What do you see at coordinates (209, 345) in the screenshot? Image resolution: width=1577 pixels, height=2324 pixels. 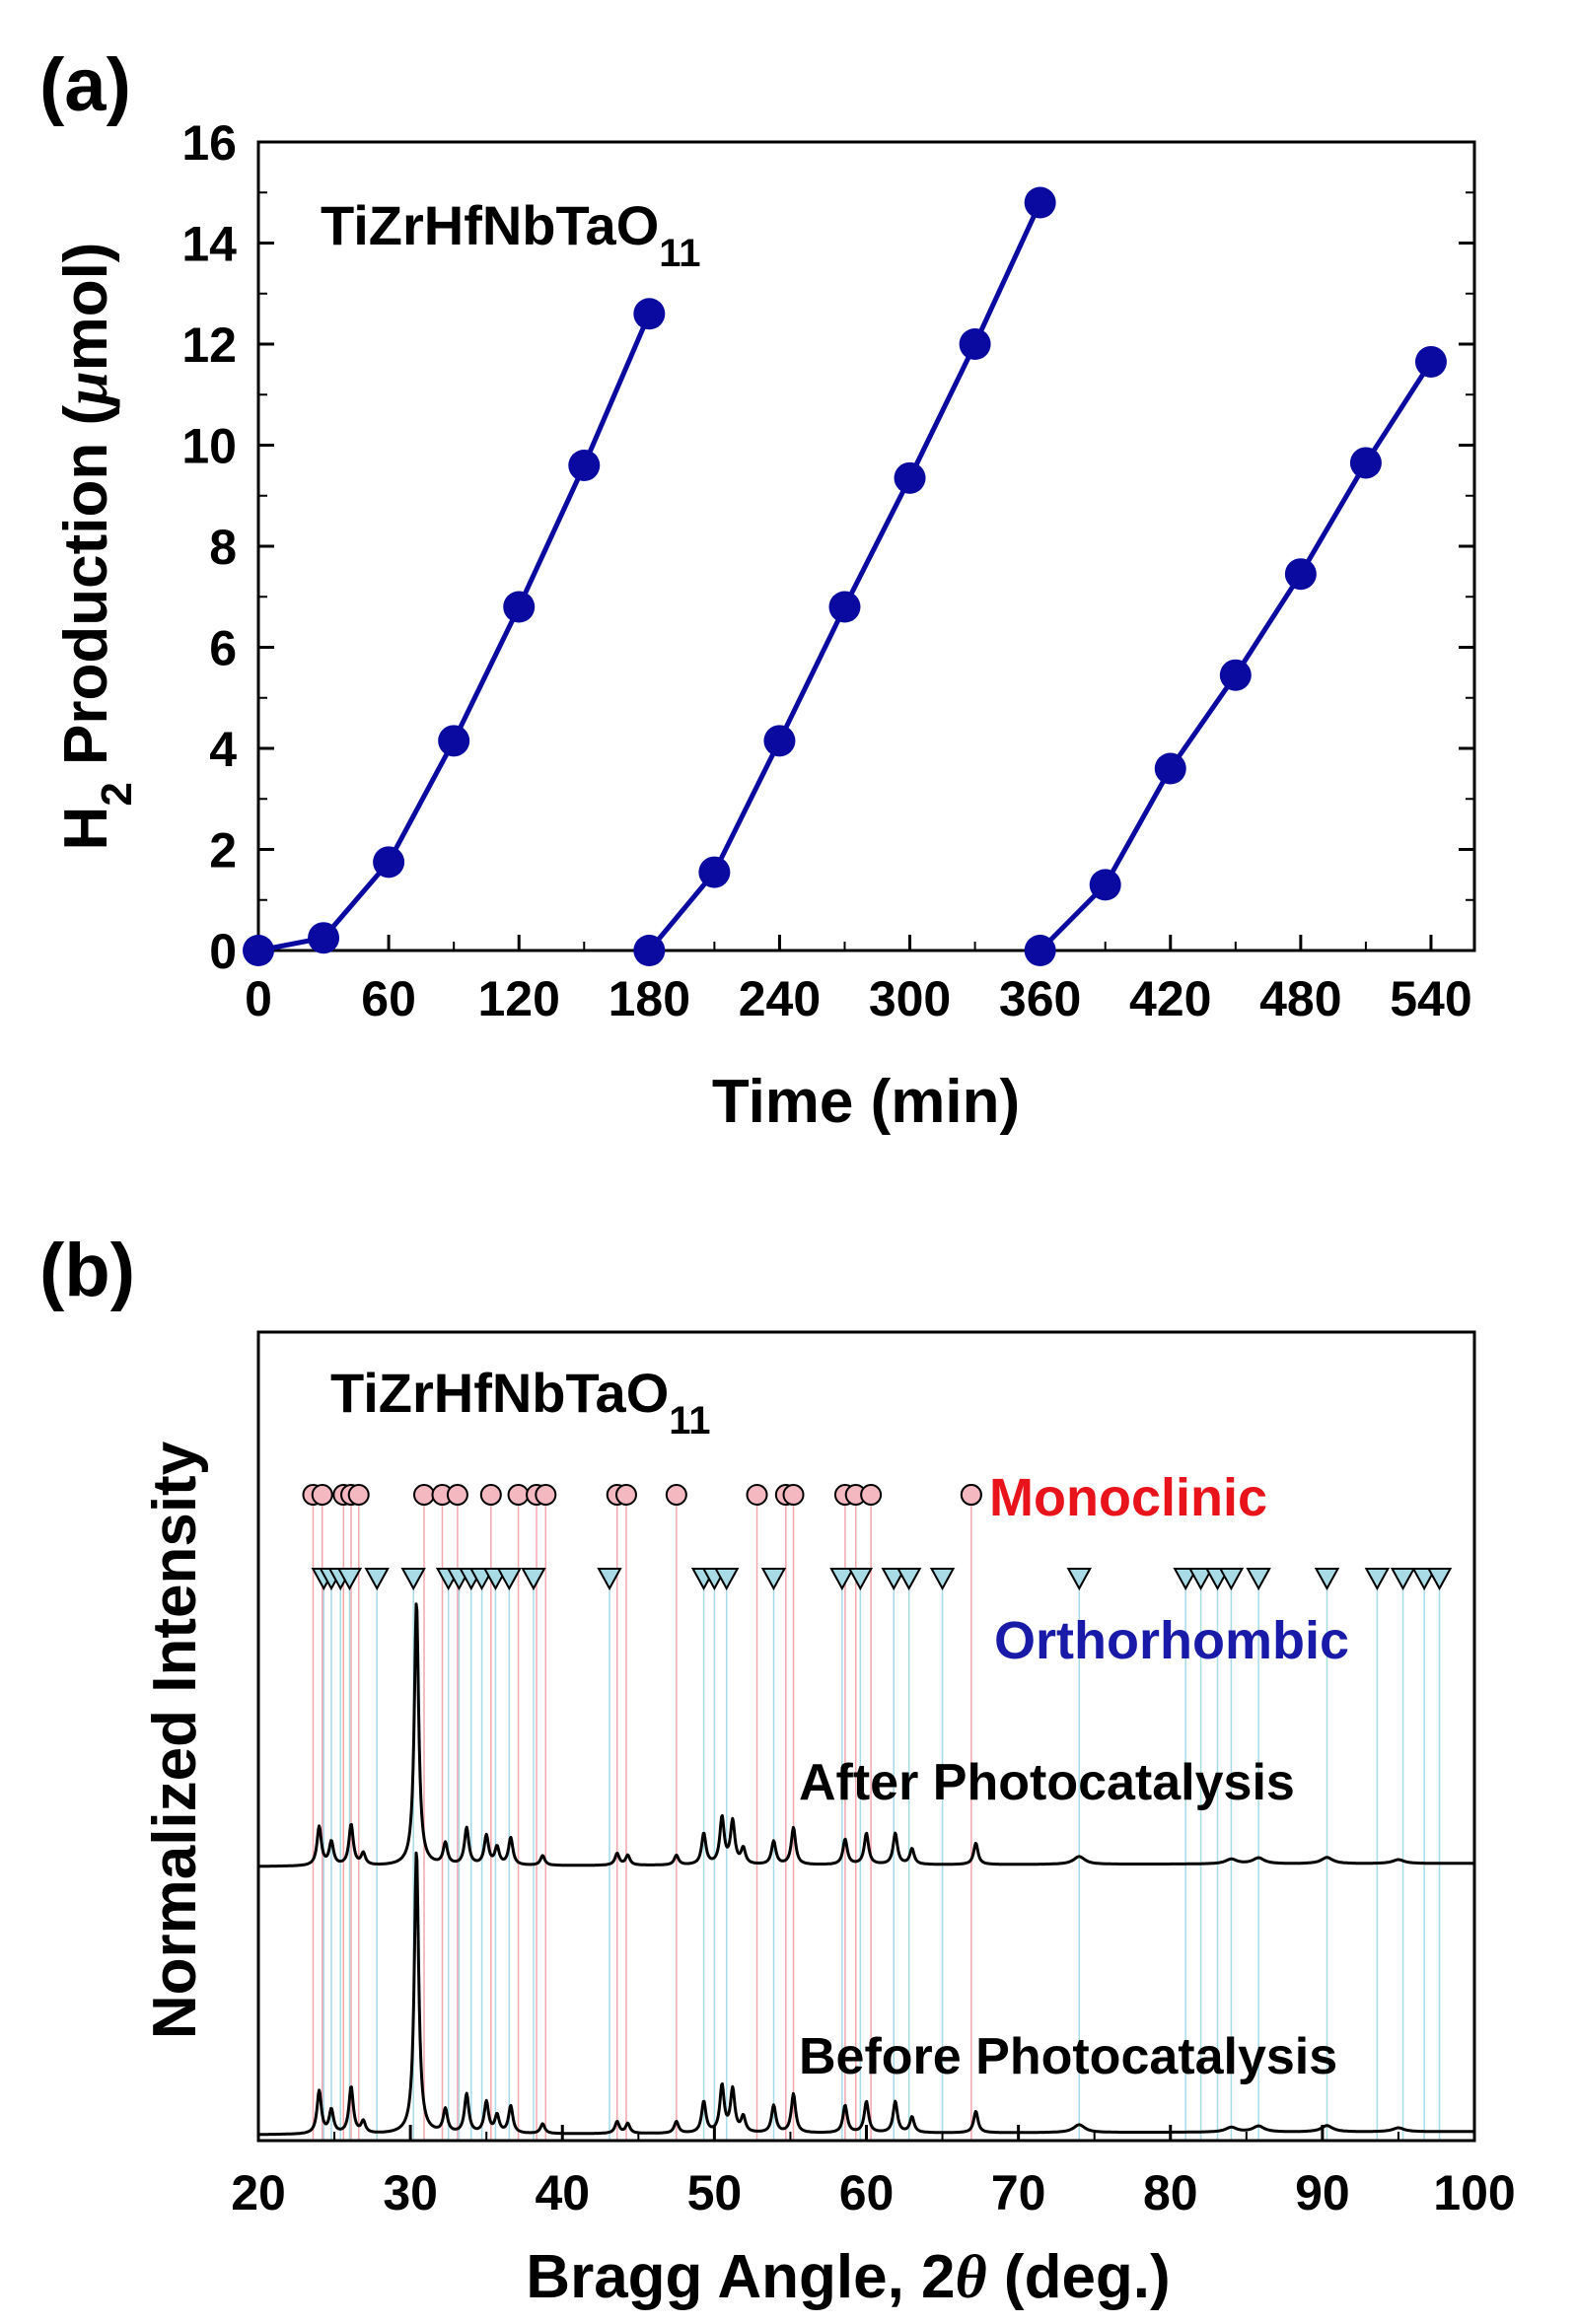 I see `y-tick-label: 12` at bounding box center [209, 345].